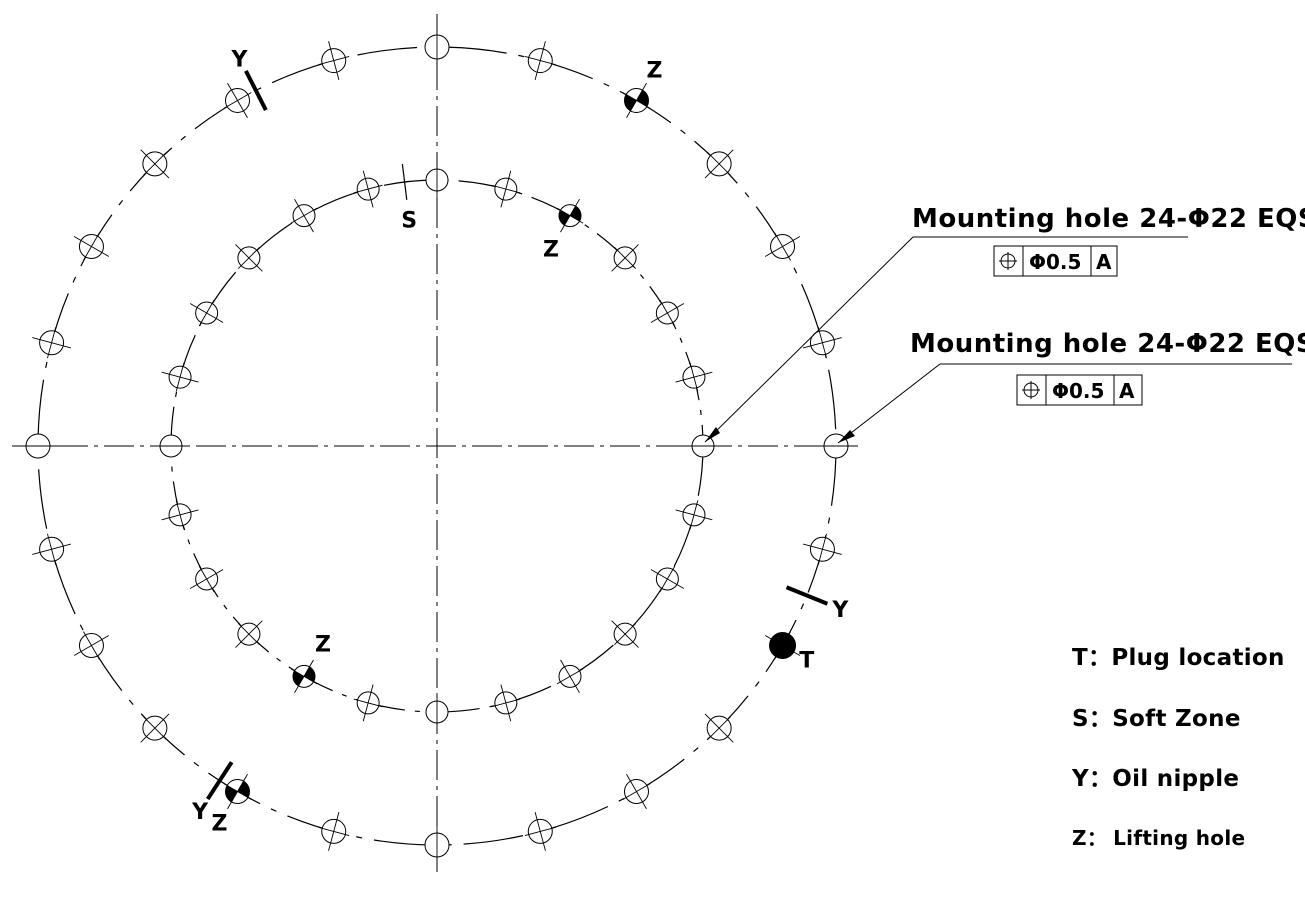 This screenshot has width=1305, height=902. Describe the element at coordinates (1178, 658) in the screenshot. I see `legend-item-plug: T：Plug location` at that location.